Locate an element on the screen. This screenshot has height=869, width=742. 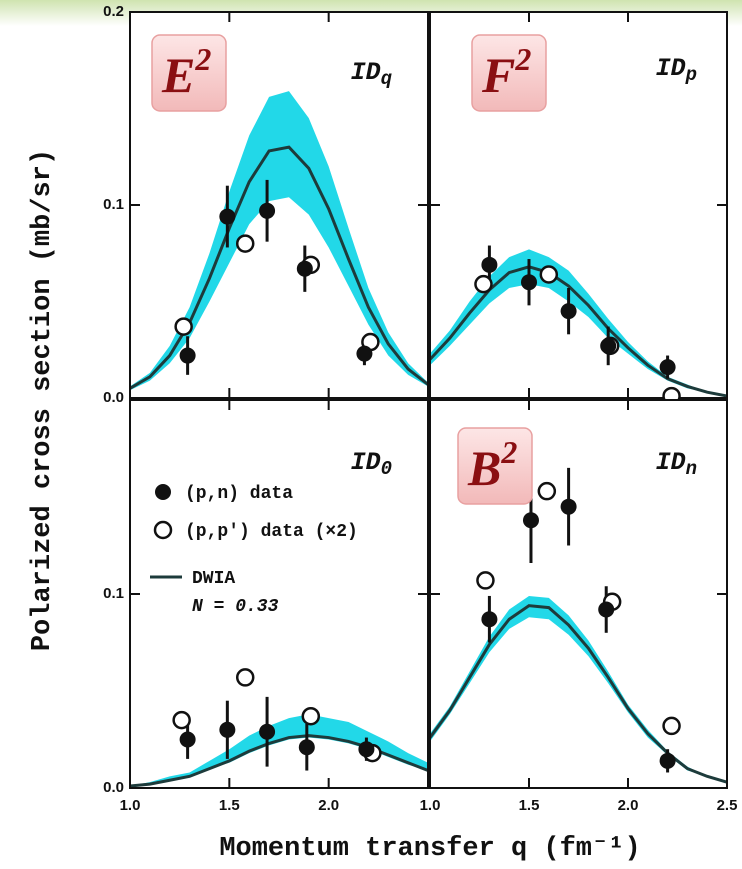
legend-label: (p,n) data is located at coordinates (239, 494).